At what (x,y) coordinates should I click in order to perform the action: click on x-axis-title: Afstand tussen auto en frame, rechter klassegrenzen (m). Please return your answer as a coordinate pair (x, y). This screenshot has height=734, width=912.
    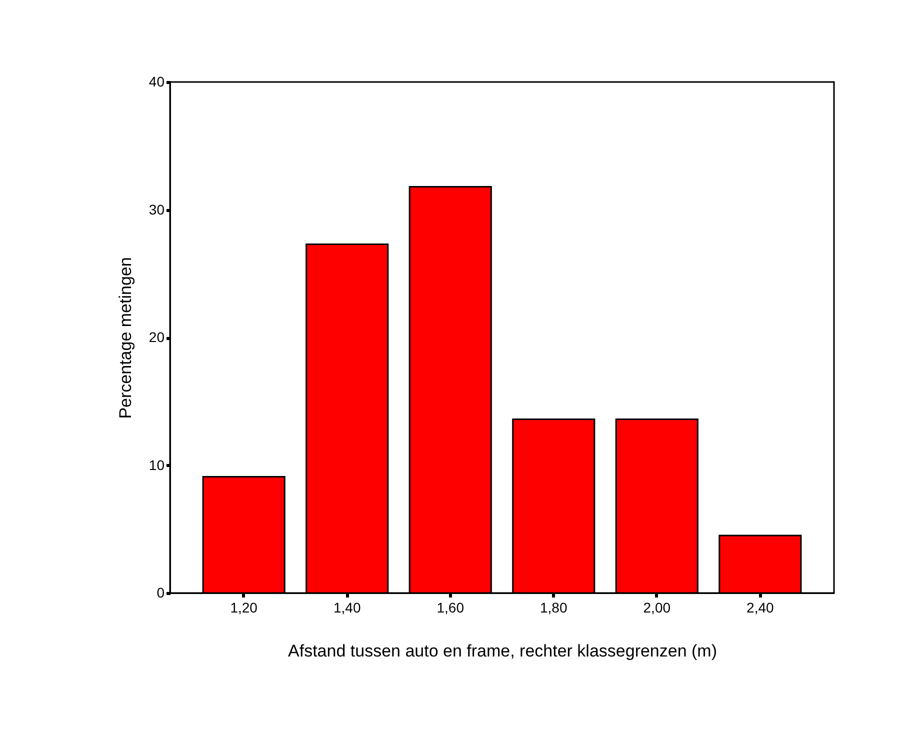
    Looking at the image, I should click on (502, 651).